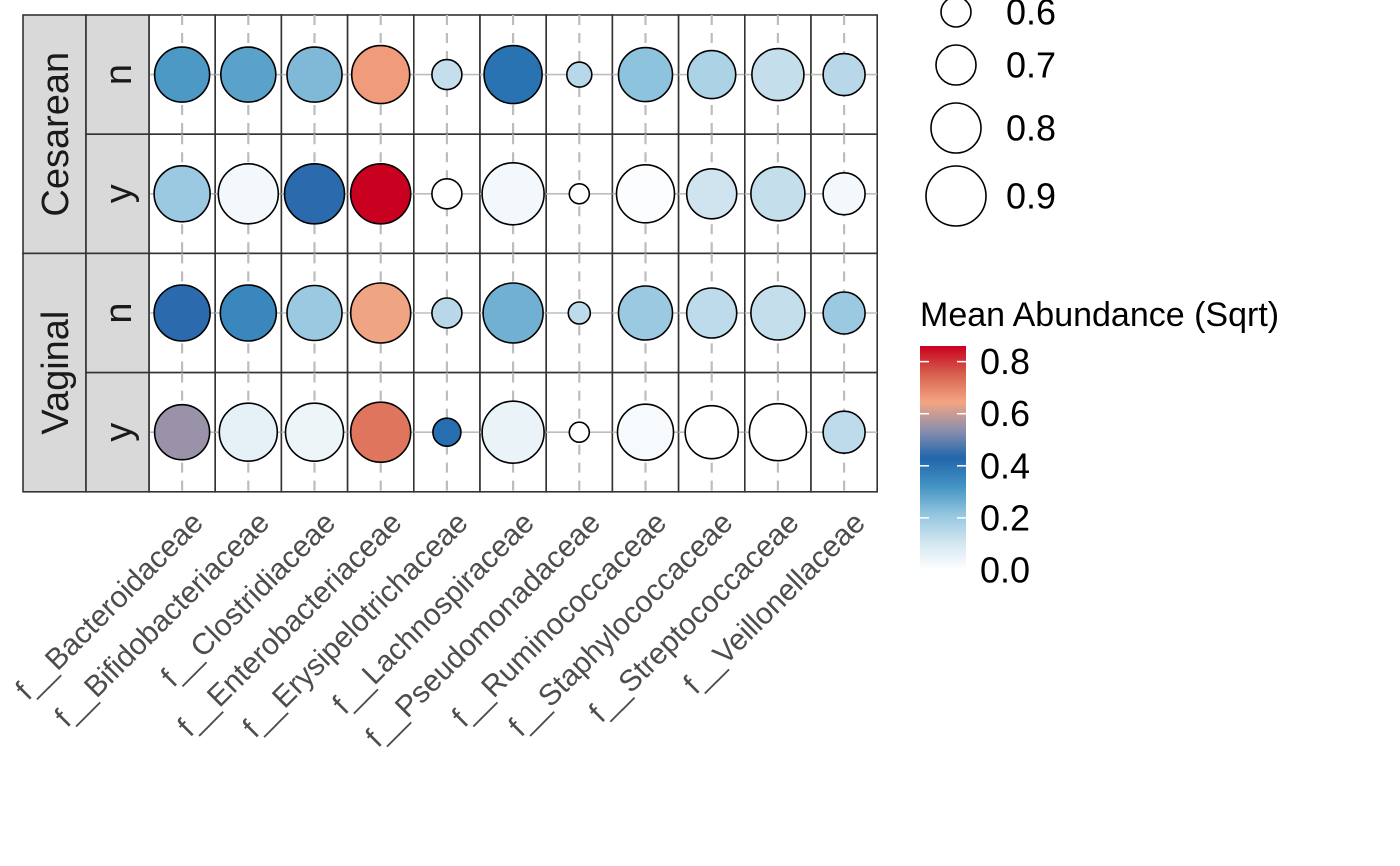  What do you see at coordinates (1099, 315) in the screenshot?
I see `color-legend-title: Mean Abundance (Sqrt)` at bounding box center [1099, 315].